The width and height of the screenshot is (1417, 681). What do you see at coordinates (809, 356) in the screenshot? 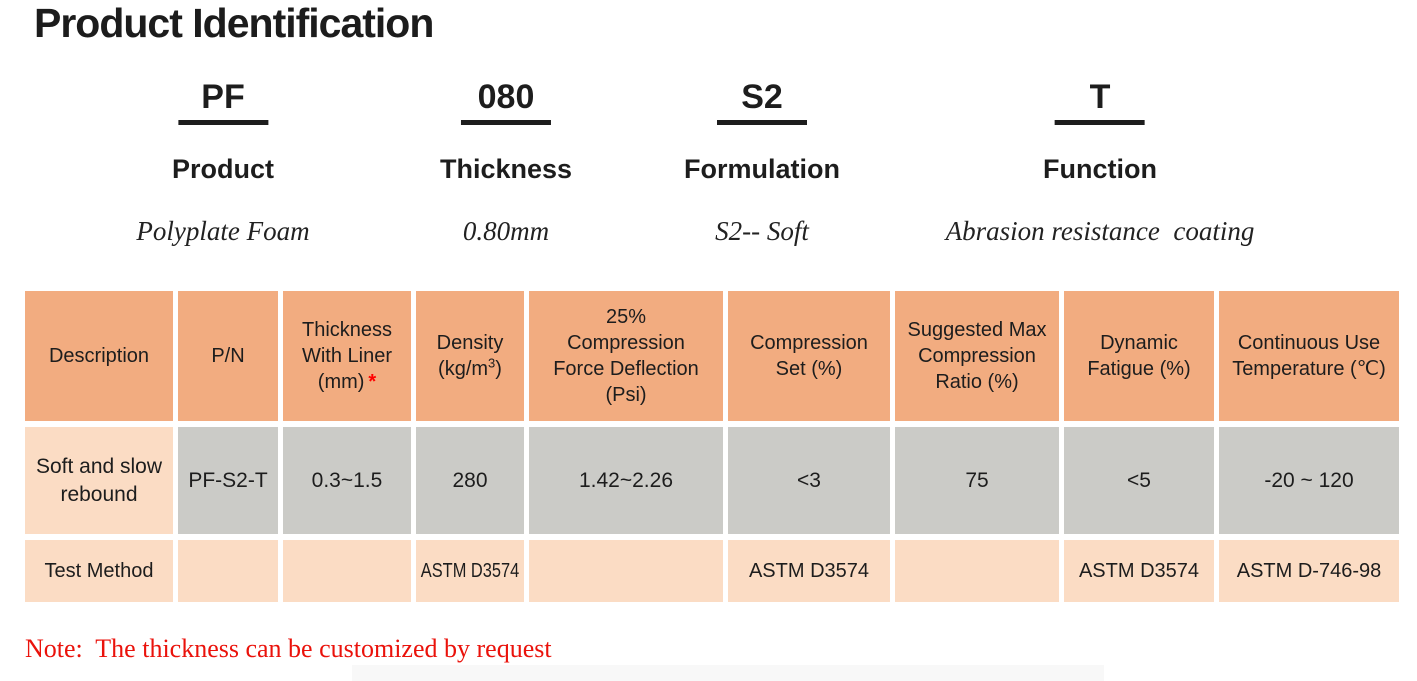
I see `header-compression-set: Compression Set (%)` at bounding box center [809, 356].